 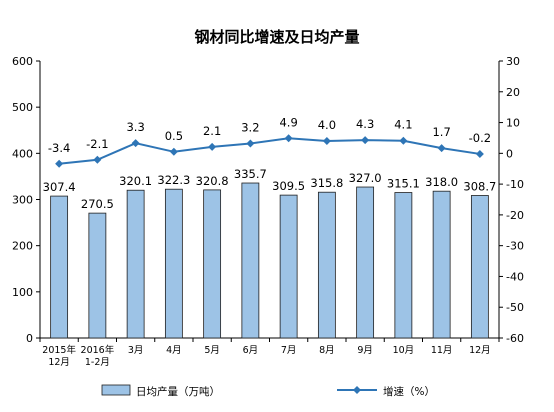 What do you see at coordinates (365, 178) in the screenshot?
I see `bar-value-label: 327.0` at bounding box center [365, 178].